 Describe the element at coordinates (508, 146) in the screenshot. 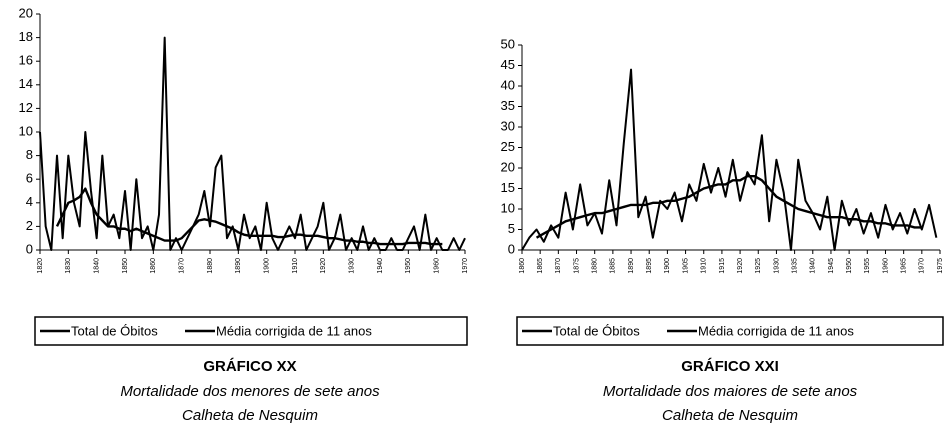

I see `y-tick-label: 25` at that location.